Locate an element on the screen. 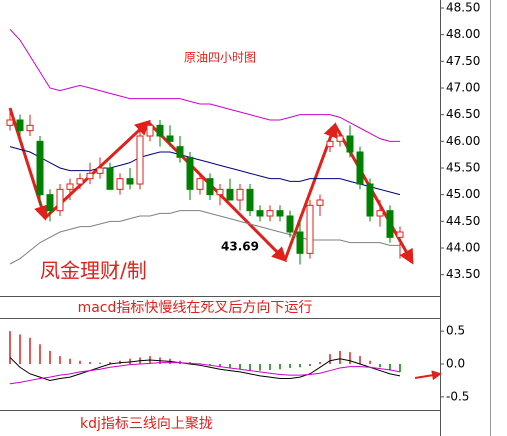 The height and width of the screenshot is (436, 507). y-tick-label: 45.00 is located at coordinates (463, 194).